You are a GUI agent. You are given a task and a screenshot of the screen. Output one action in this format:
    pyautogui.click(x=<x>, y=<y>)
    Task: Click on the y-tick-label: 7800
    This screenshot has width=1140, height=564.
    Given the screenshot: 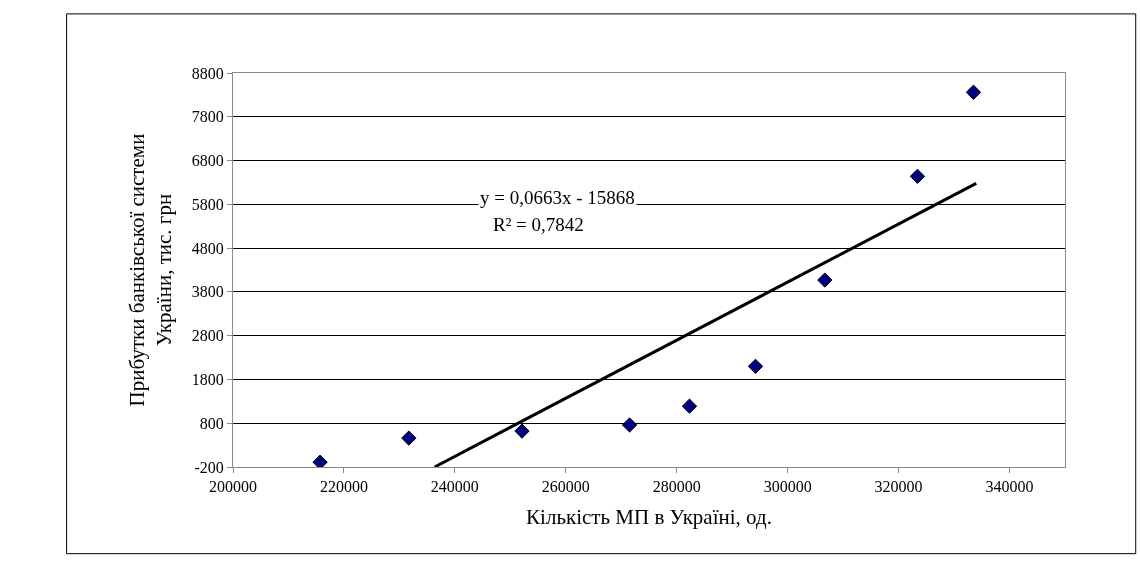 What is the action you would take?
    pyautogui.click(x=207, y=117)
    